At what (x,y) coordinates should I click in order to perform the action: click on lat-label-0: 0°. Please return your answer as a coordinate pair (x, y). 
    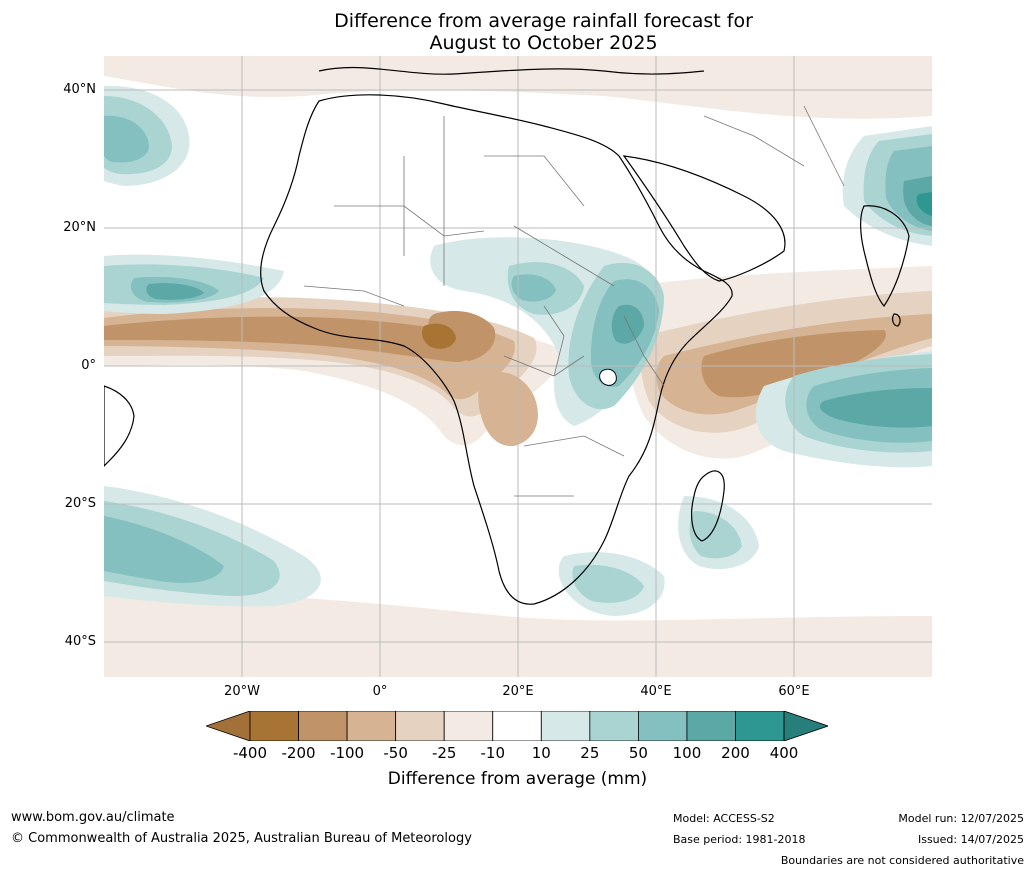
    Looking at the image, I should click on (88, 365).